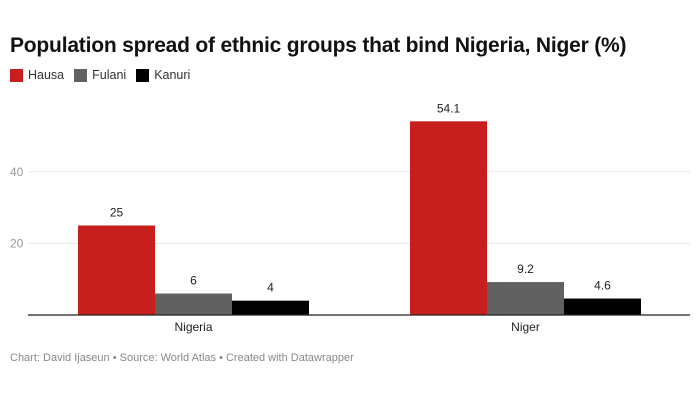 This screenshot has width=700, height=400. What do you see at coordinates (17, 243) in the screenshot?
I see `y-tick-label: 20` at bounding box center [17, 243].